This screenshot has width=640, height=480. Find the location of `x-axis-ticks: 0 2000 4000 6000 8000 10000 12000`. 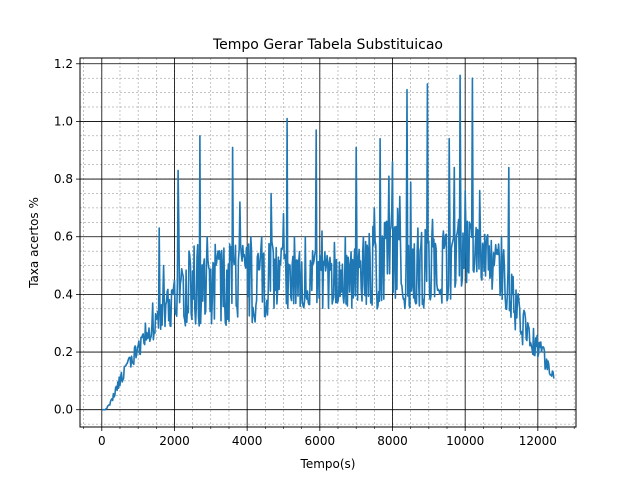

x-axis-ticks: 0 2000 4000 6000 8000 10000 12000 is located at coordinates (329, 437).